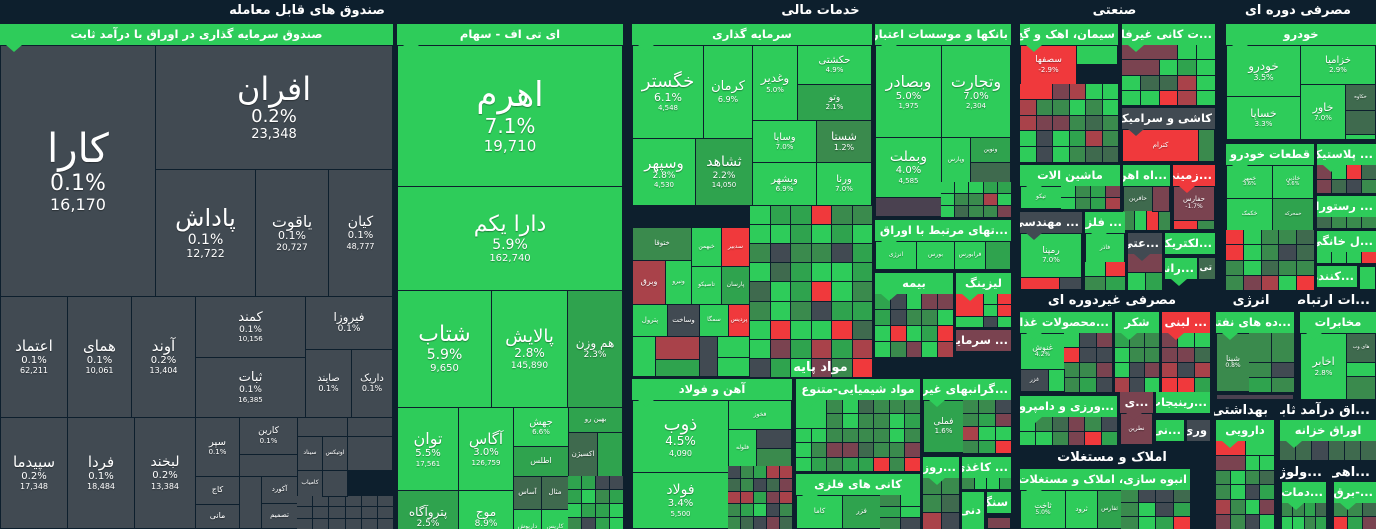 Image resolution: width=1376 pixels, height=529 pixels. I want to click on tile-moj: موج 8.9%, so click(486, 509).